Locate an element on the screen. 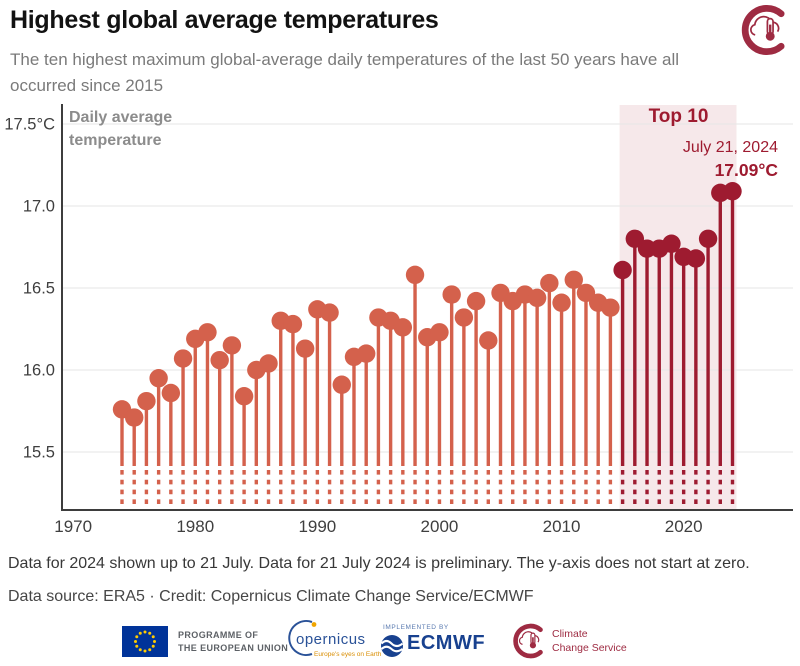  lollipop-point-1998 is located at coordinates (415, 275).